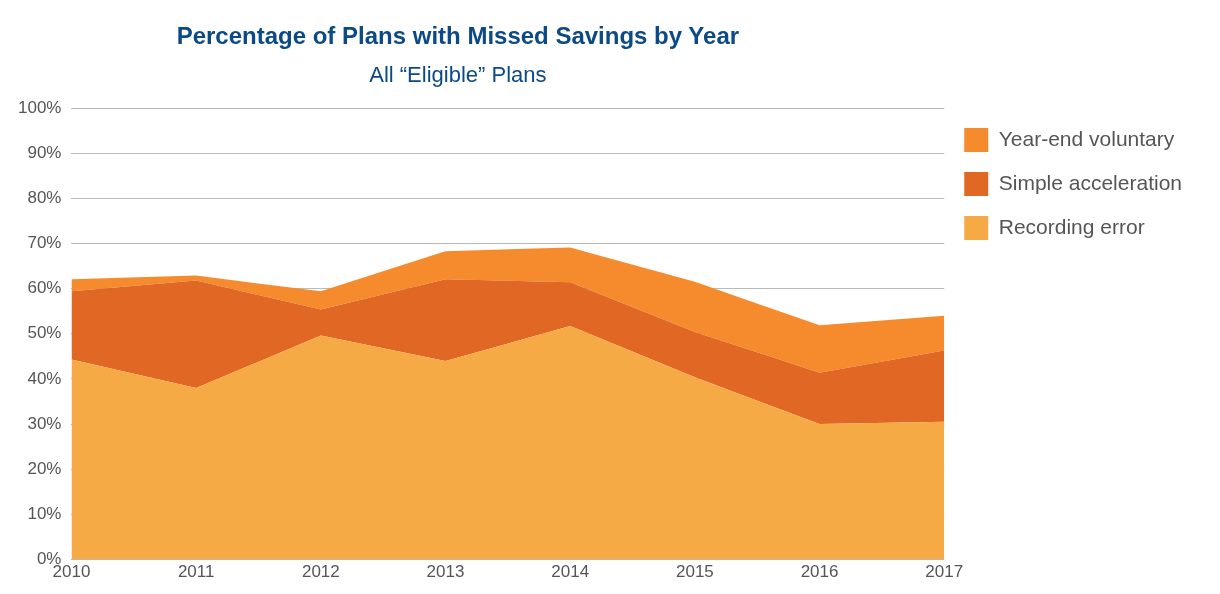 This screenshot has width=1220, height=594. Describe the element at coordinates (944, 572) in the screenshot. I see `x-tick-label: 2017` at that location.